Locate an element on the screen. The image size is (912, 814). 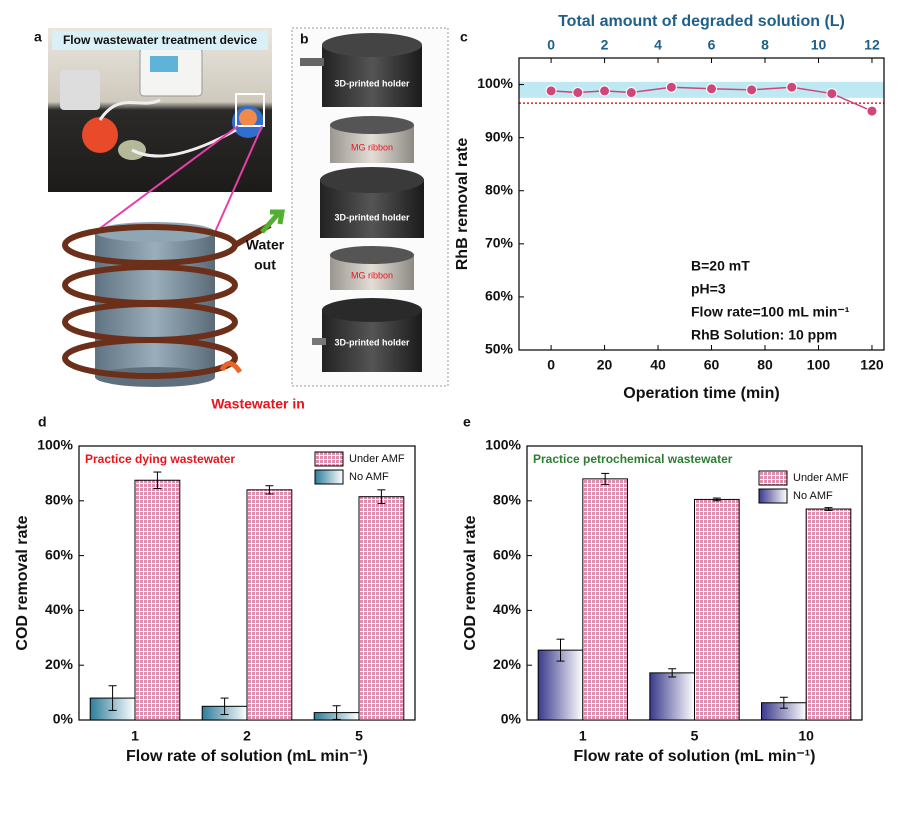
x-tick-label: 20 is located at coordinates (605, 365).